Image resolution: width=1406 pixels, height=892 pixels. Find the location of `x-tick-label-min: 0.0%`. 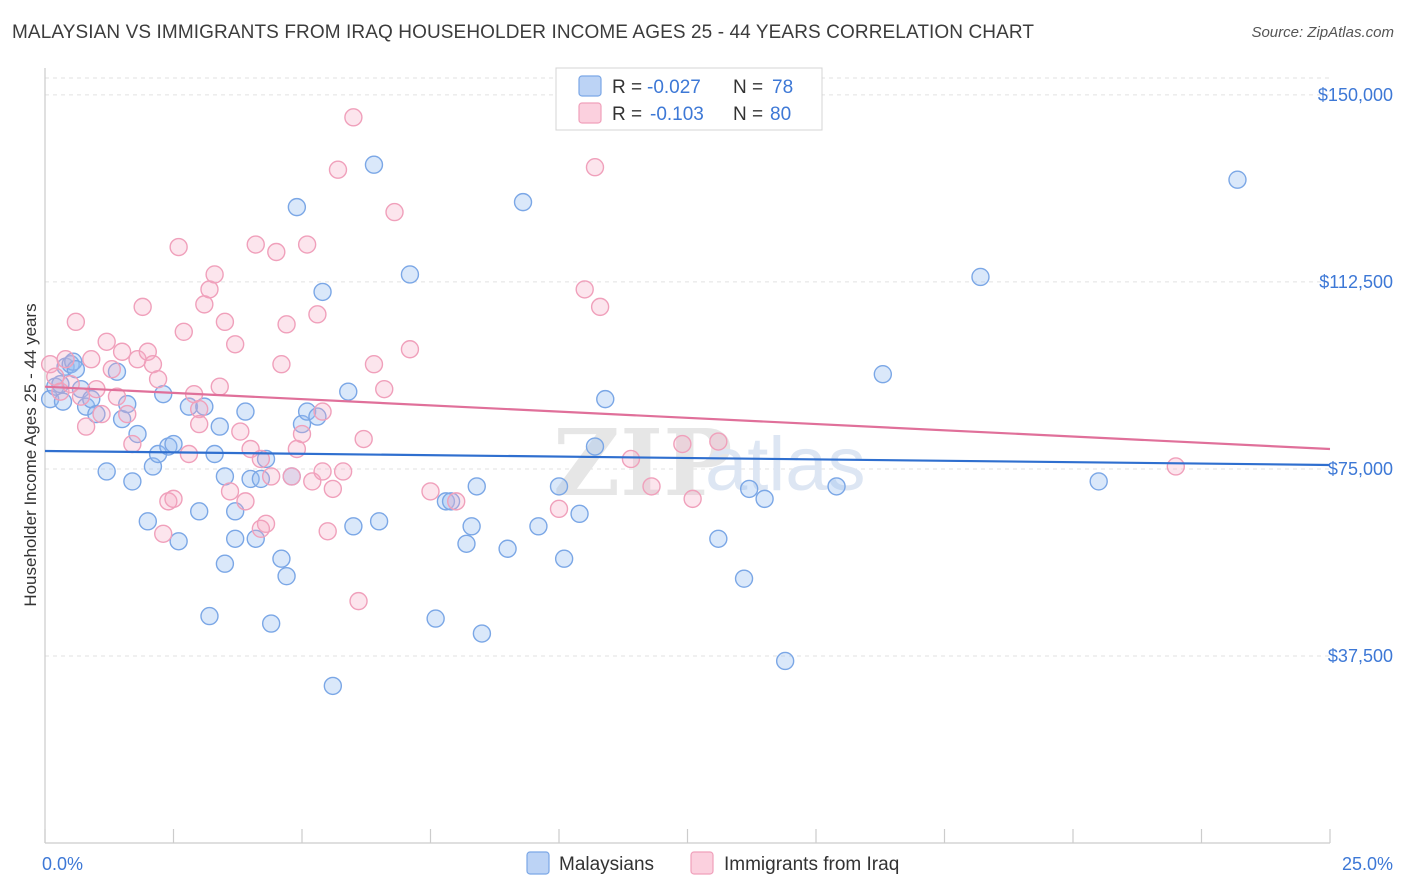

x-tick-label-min: 0.0% is located at coordinates (62, 864).